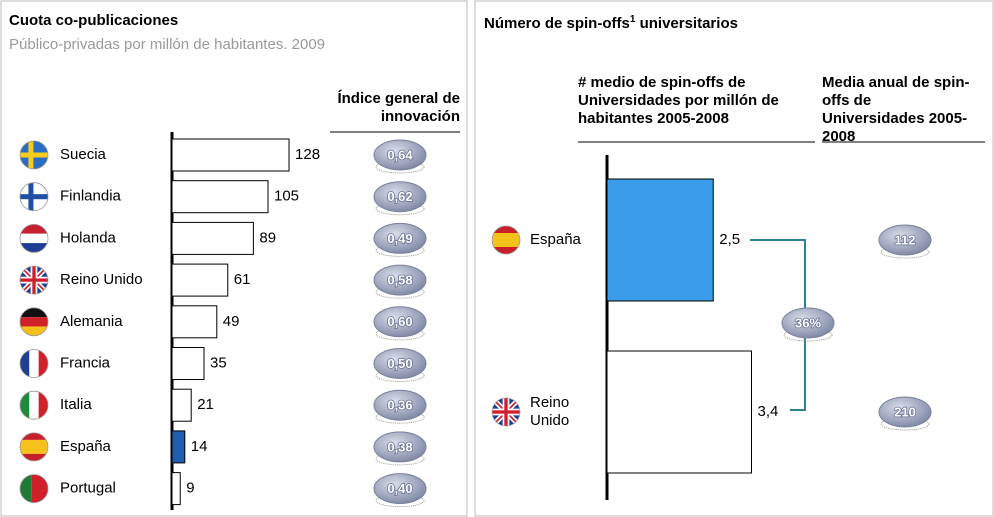 Image resolution: width=994 pixels, height=517 pixels. Describe the element at coordinates (242, 279) in the screenshot. I see `value-label: 61` at that location.